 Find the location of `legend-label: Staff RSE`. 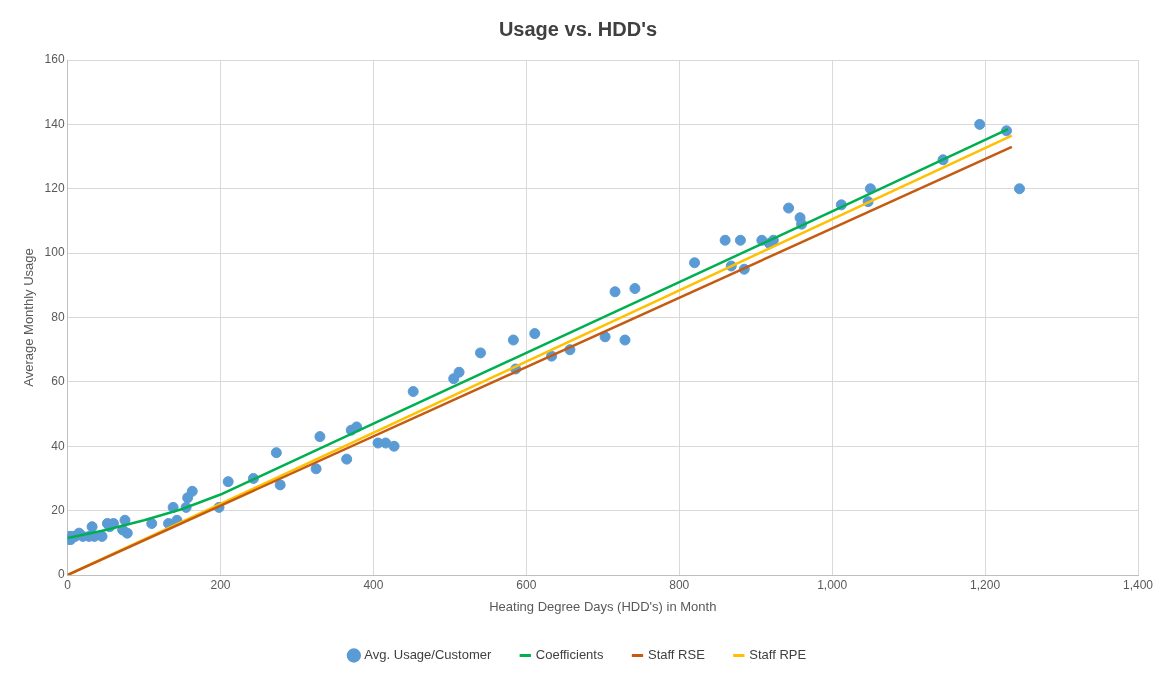

legend-label: Staff RSE is located at coordinates (676, 655).